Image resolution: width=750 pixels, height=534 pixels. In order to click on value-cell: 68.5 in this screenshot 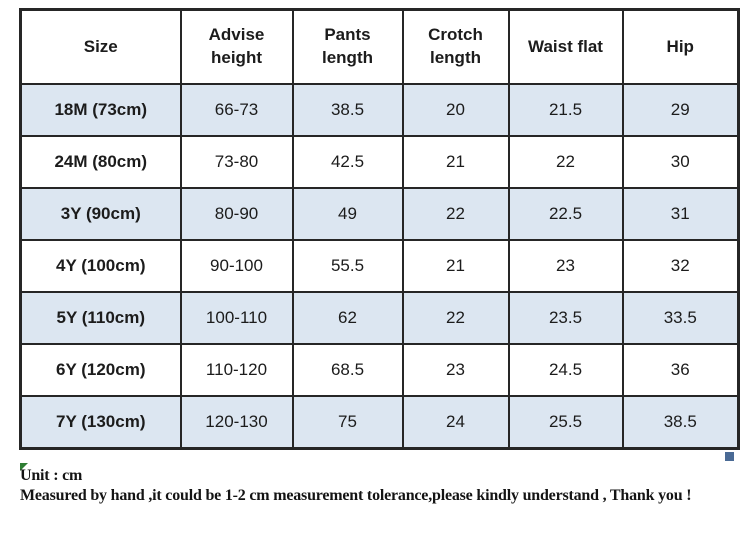, I will do `click(347, 370)`.